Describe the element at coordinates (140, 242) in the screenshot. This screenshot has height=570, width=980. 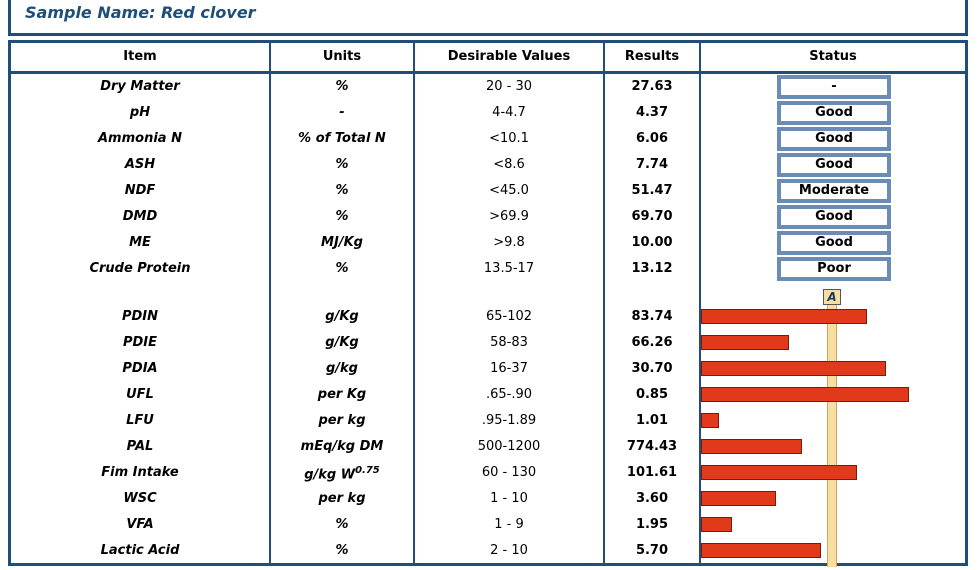
I see `row-item: ME` at that location.